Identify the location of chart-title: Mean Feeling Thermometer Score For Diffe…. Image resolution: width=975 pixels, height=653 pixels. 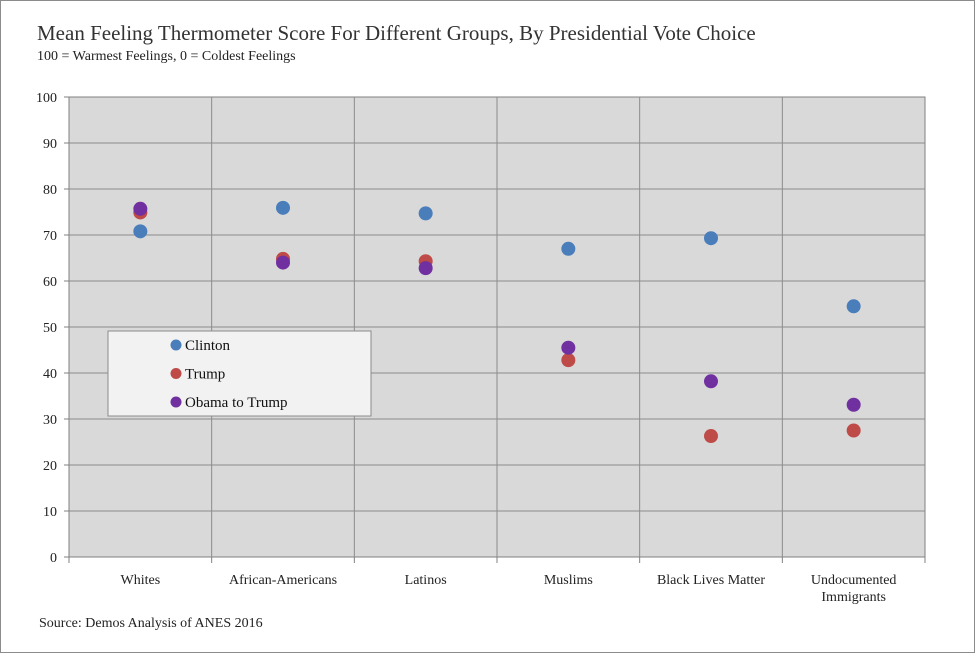
(396, 33).